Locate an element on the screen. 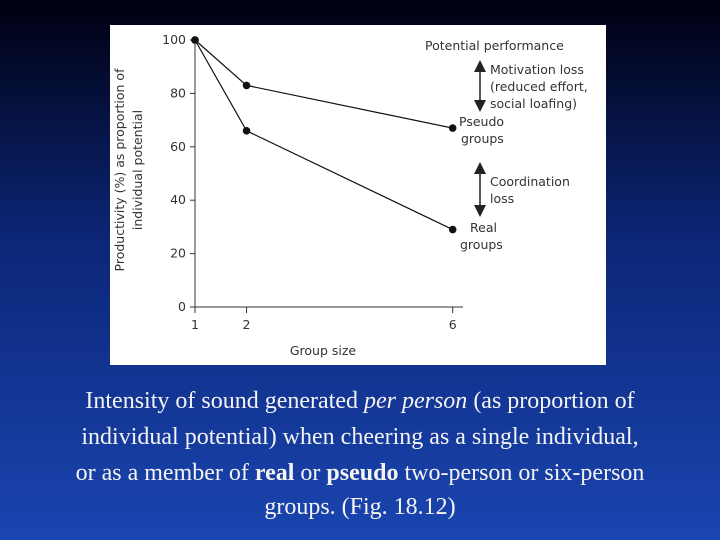 The width and height of the screenshot is (720, 540). caption-text: two-person or six-person is located at coordinates (521, 473).